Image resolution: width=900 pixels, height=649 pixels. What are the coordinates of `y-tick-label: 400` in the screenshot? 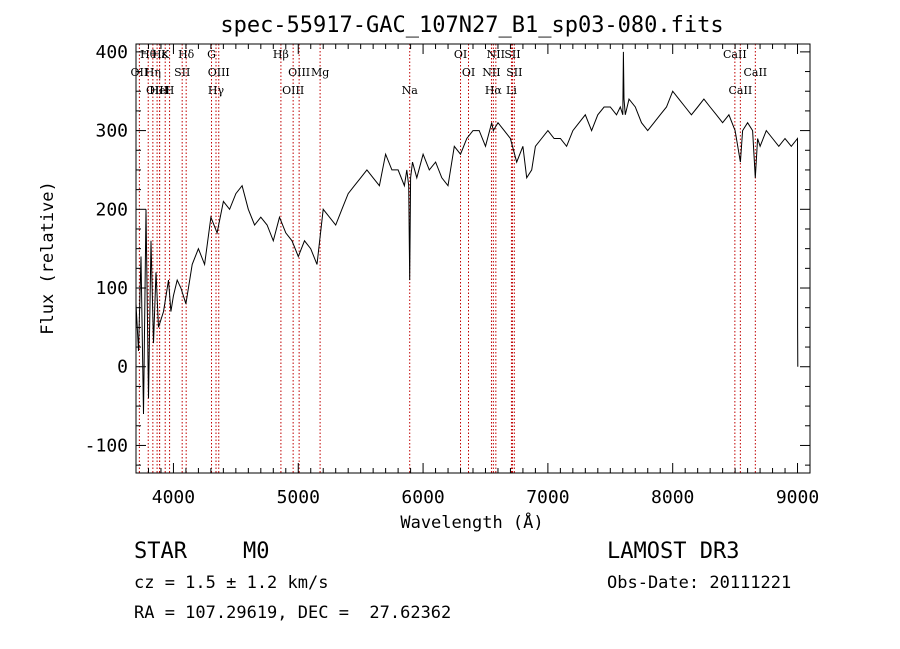 It's located at (111, 52).